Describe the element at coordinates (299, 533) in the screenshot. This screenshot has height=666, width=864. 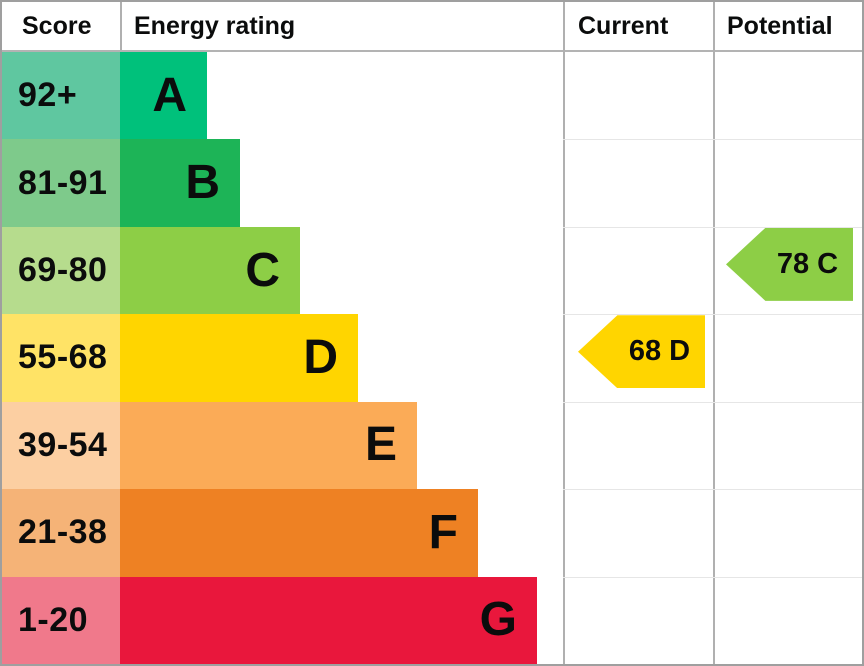
I see `band-bar: F` at that location.